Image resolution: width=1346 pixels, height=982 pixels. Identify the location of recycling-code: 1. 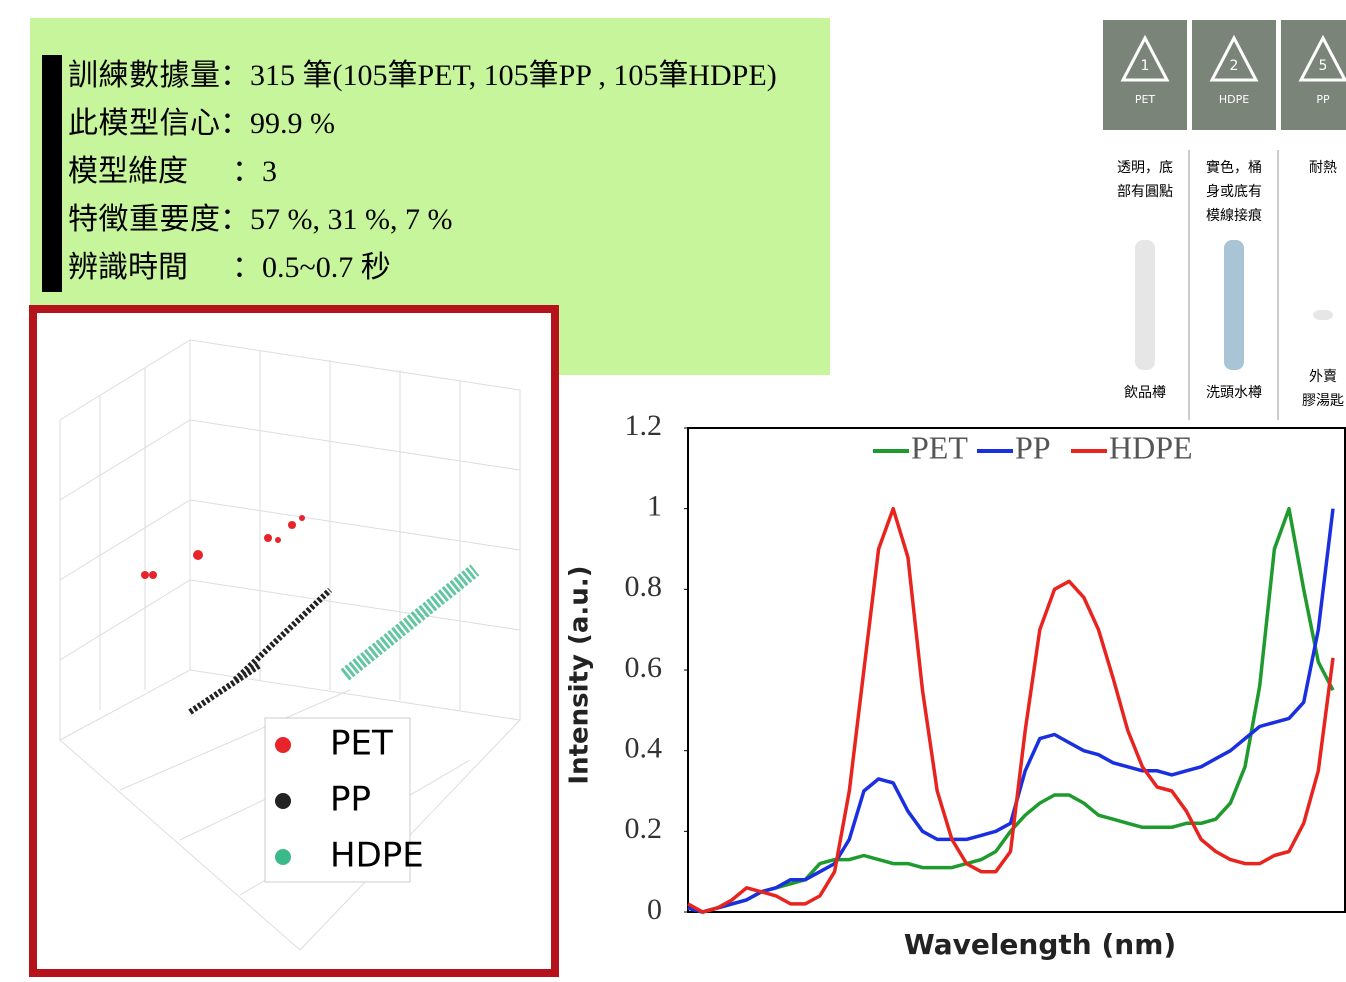
(1145, 66).